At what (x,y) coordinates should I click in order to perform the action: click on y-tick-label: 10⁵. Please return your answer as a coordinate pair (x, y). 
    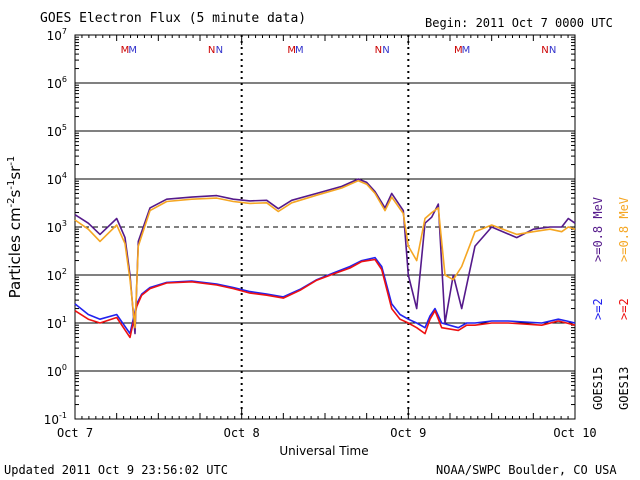
    Looking at the image, I should click on (57, 131).